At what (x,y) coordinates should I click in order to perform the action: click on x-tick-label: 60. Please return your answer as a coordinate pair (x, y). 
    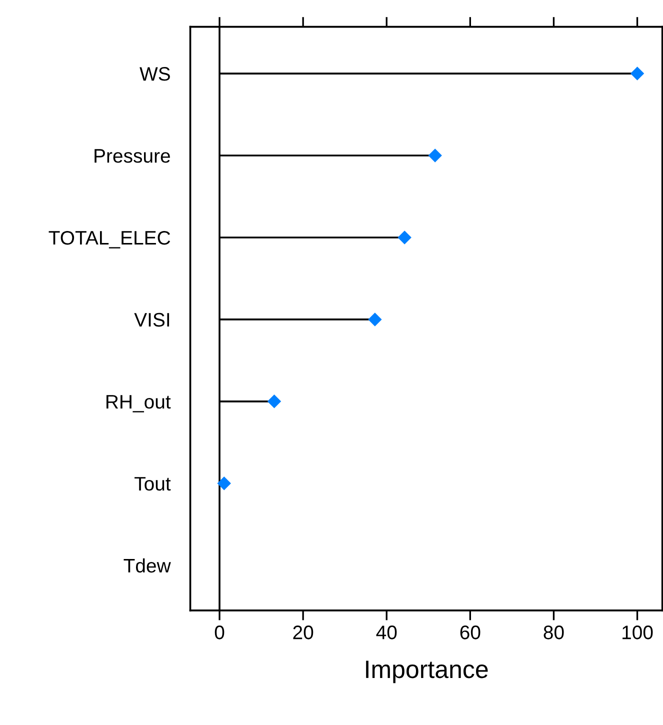
    Looking at the image, I should click on (470, 633).